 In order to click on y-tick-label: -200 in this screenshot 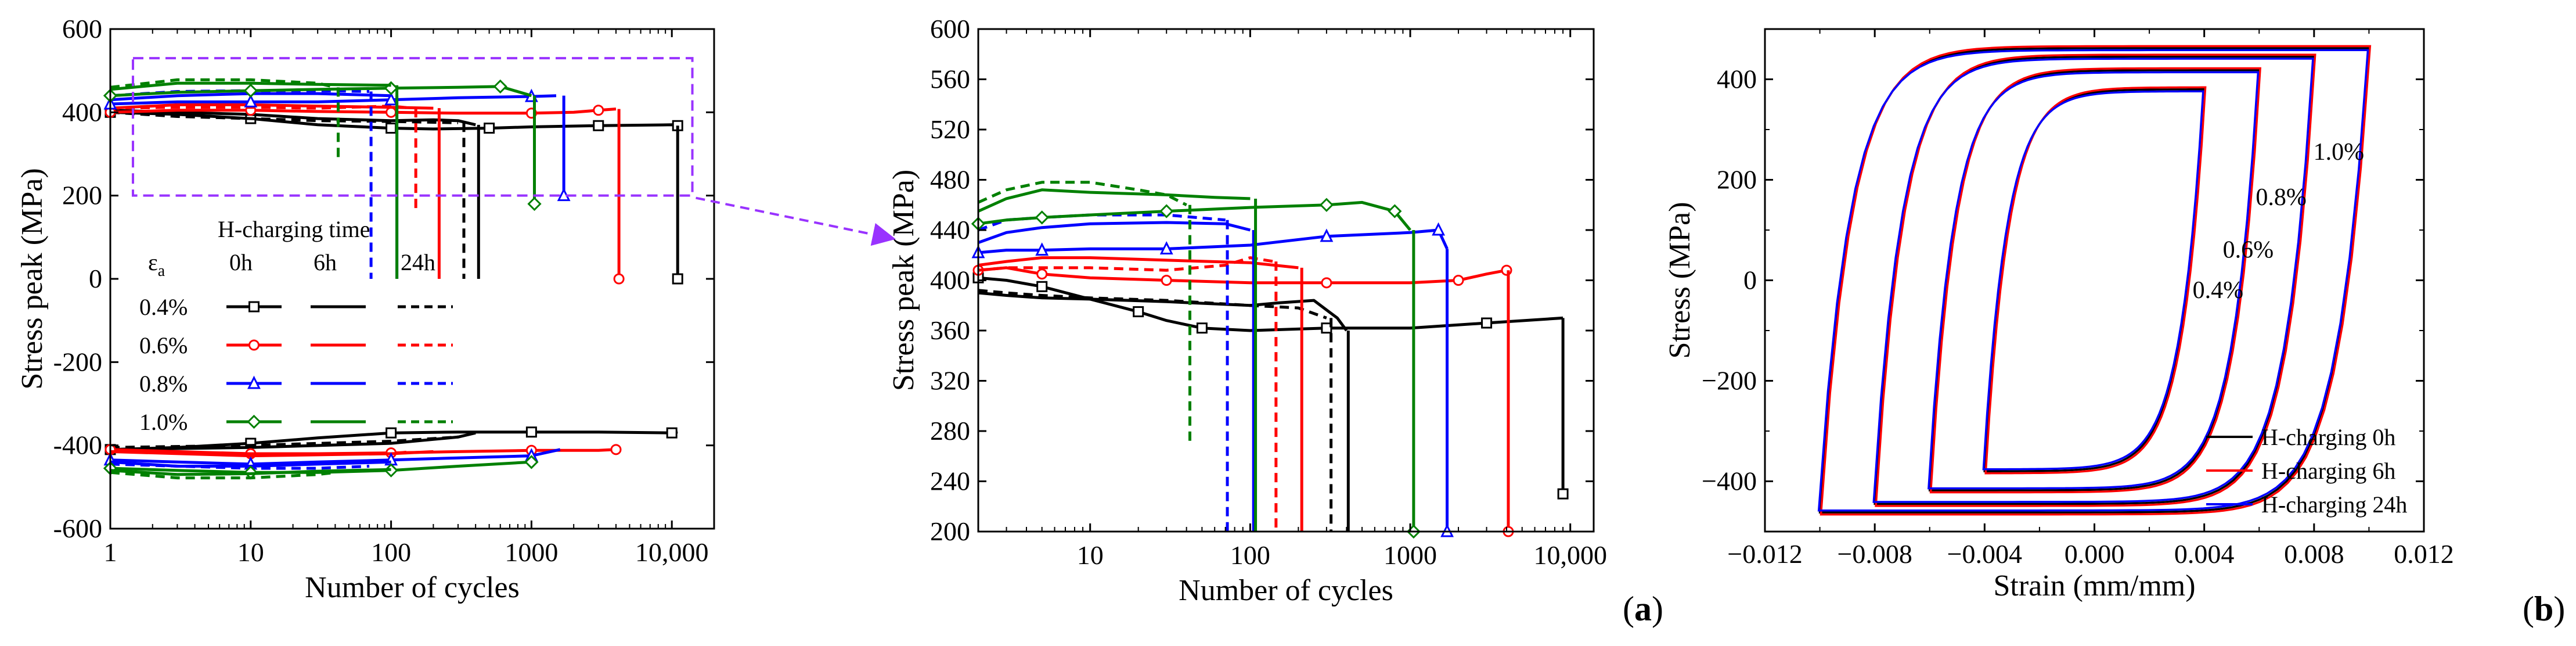, I will do `click(77, 361)`.